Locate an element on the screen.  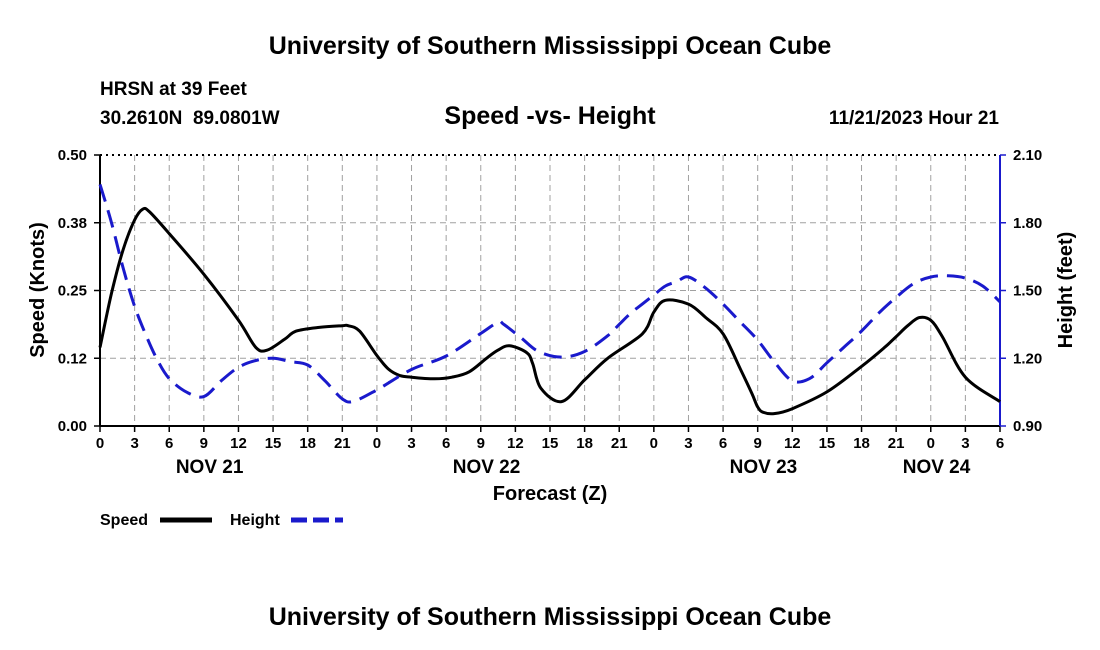
forecast-datetime: 11/21/2023 Hour 21 is located at coordinates (914, 118).